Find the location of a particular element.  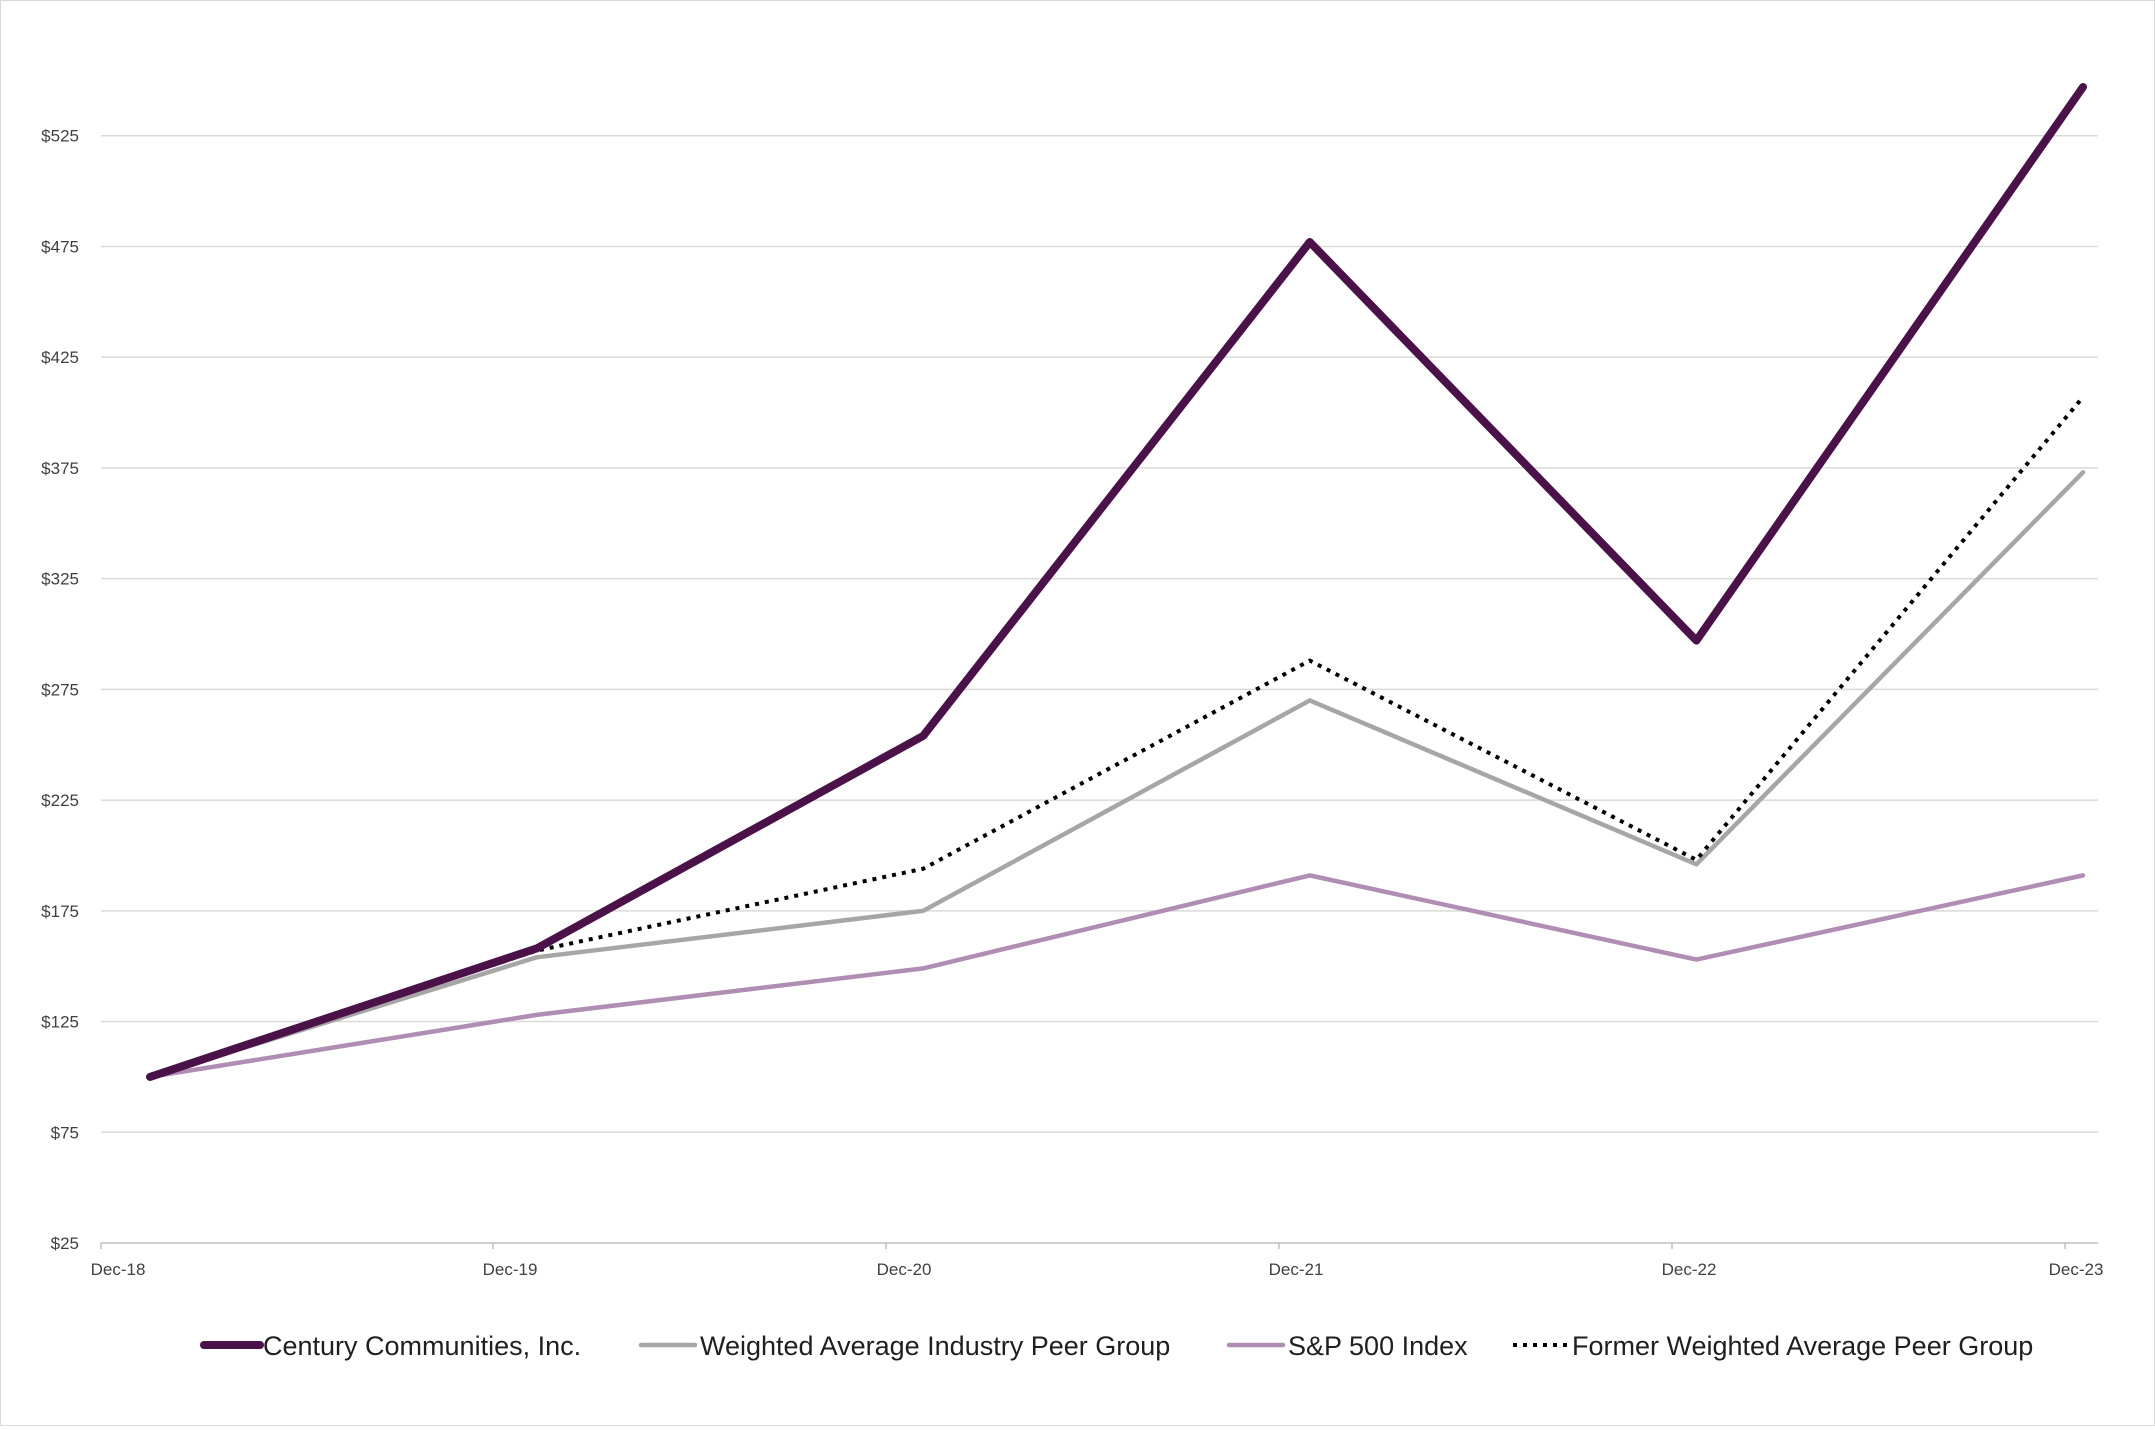

x-axis: Dec-18 Dec-19 Dec-20 Dec-21 Dec-22 Dec-23 is located at coordinates (1097, 1261).